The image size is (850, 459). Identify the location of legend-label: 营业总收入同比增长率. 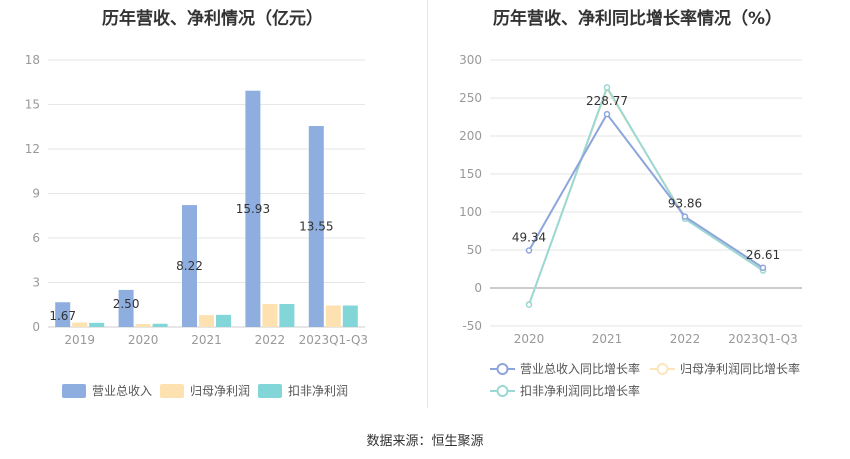
(580, 368).